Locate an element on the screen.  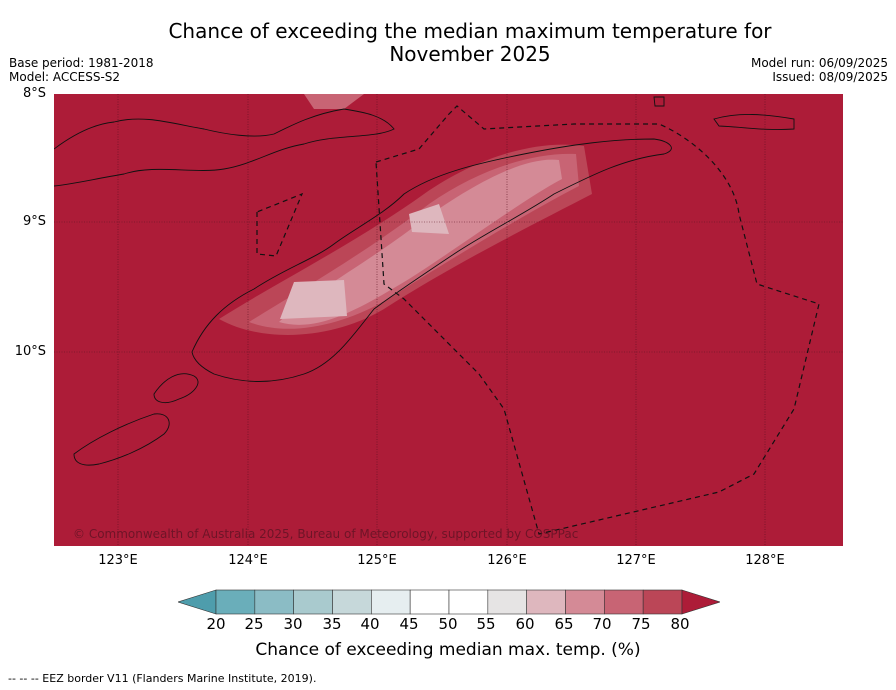
model-name-text: Model: ACCESS-S2 is located at coordinates (65, 77).